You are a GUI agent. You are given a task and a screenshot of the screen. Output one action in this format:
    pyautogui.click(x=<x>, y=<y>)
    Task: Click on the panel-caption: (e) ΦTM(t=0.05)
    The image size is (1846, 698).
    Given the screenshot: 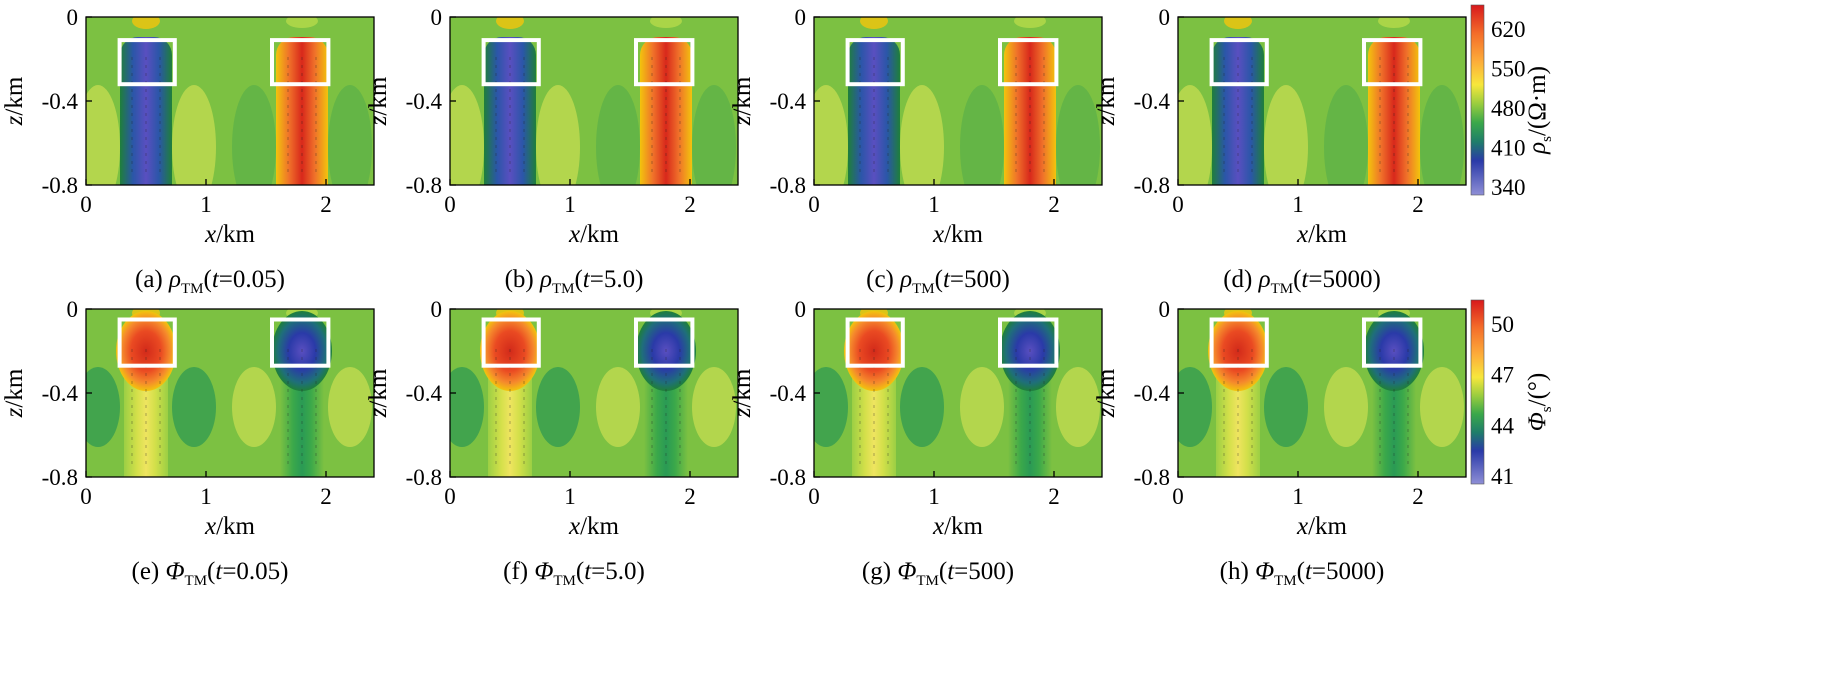 What is the action you would take?
    pyautogui.click(x=210, y=573)
    